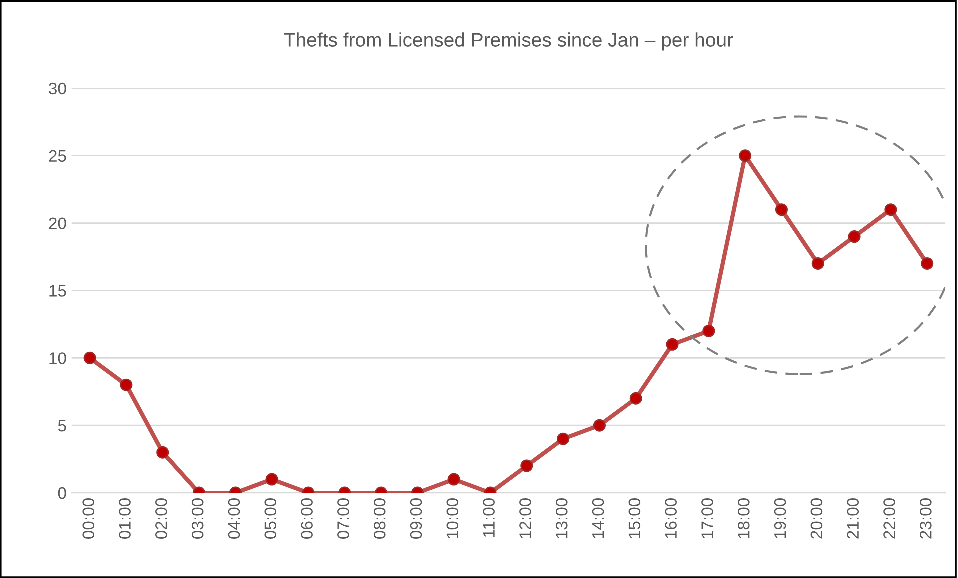  What do you see at coordinates (926, 518) in the screenshot?
I see `x-tick-label: 23:00` at bounding box center [926, 518].